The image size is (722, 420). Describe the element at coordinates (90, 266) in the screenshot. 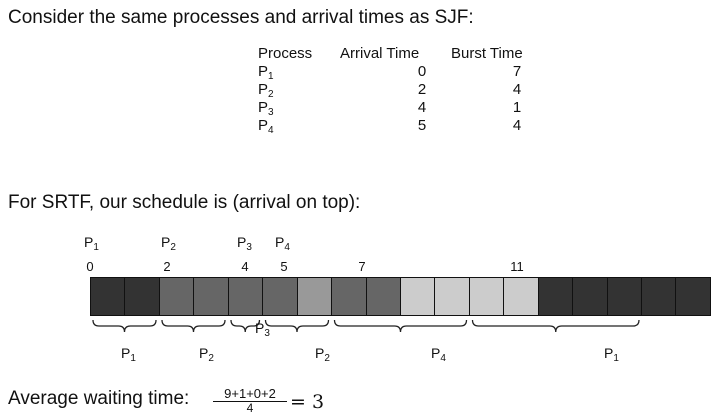

I see `time-tick: 0` at that location.